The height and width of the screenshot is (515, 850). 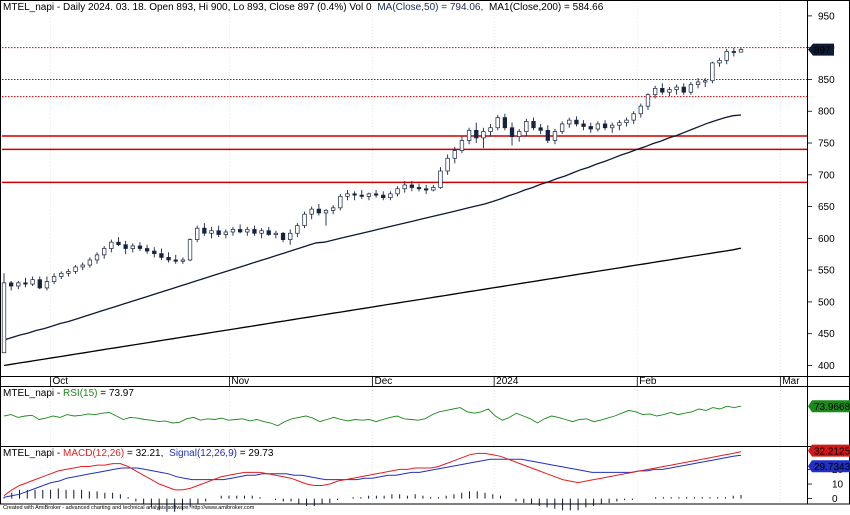 I want to click on rsi-pane-title: MTEL_napi - RSI(15) = 73.97, so click(x=68, y=393).